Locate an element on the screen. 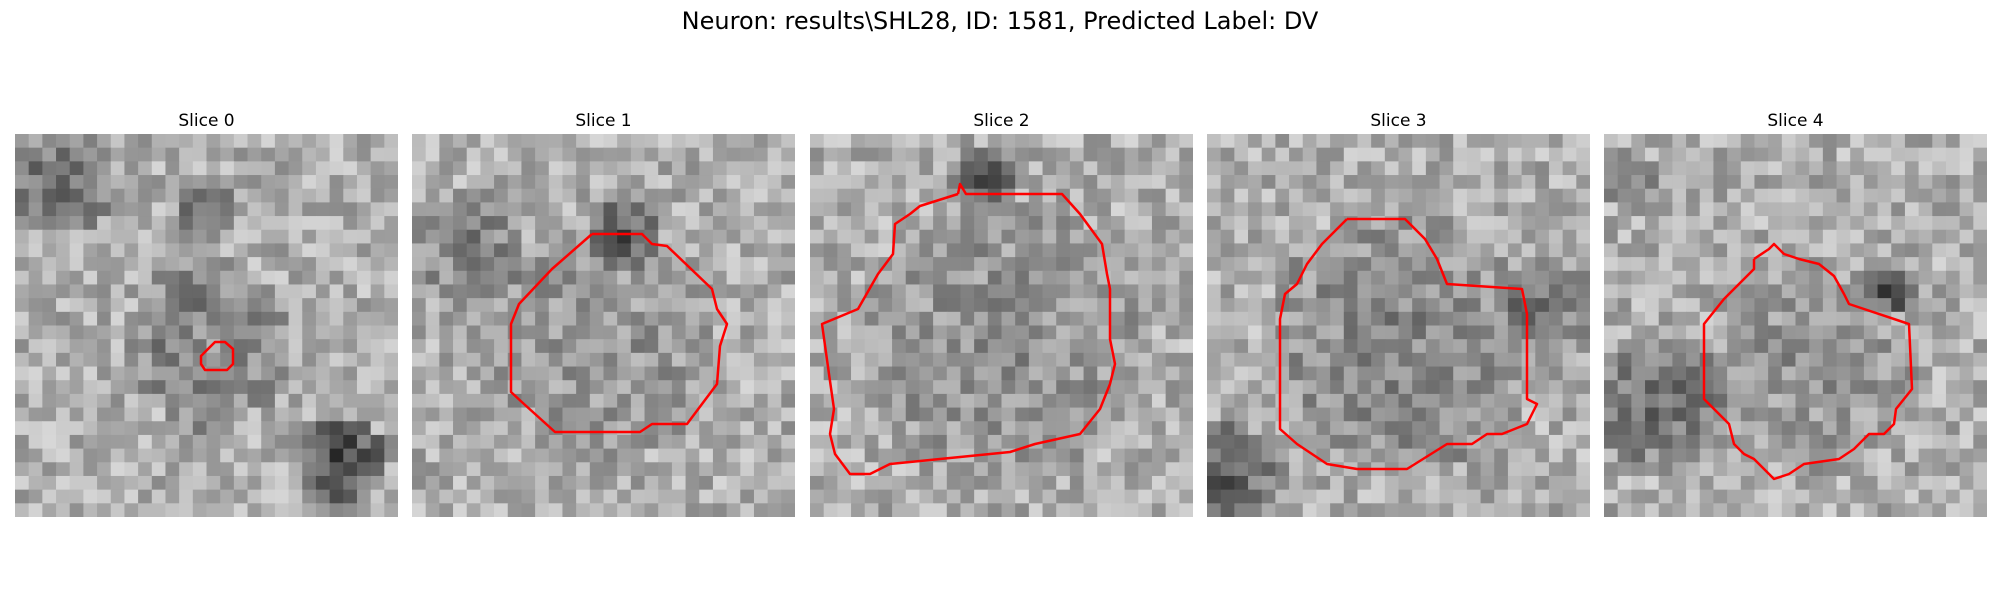 The width and height of the screenshot is (2000, 600). slice-panel-2: Slice 2 is located at coordinates (1001, 312).